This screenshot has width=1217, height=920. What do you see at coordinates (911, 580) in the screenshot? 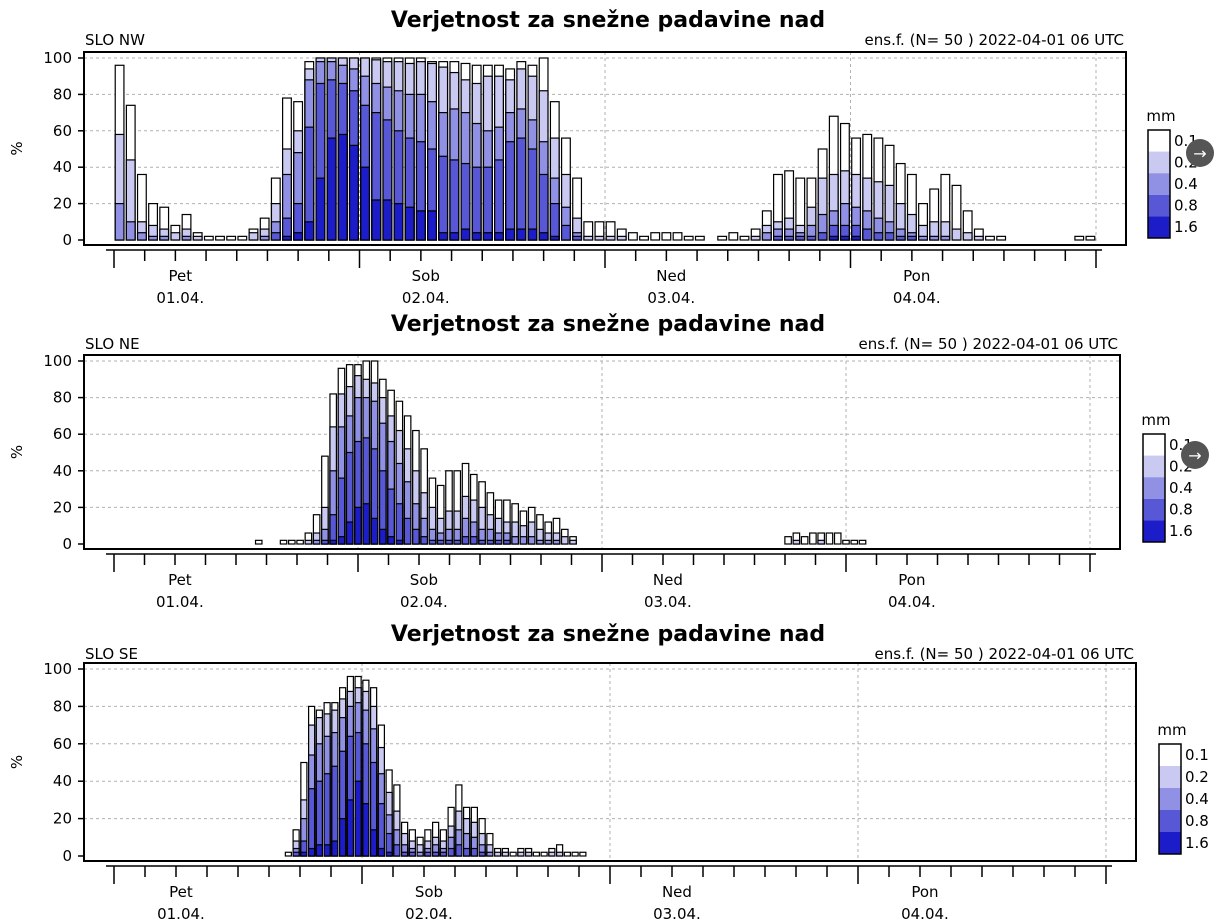
I see `day-name-label: Pon` at bounding box center [911, 580].